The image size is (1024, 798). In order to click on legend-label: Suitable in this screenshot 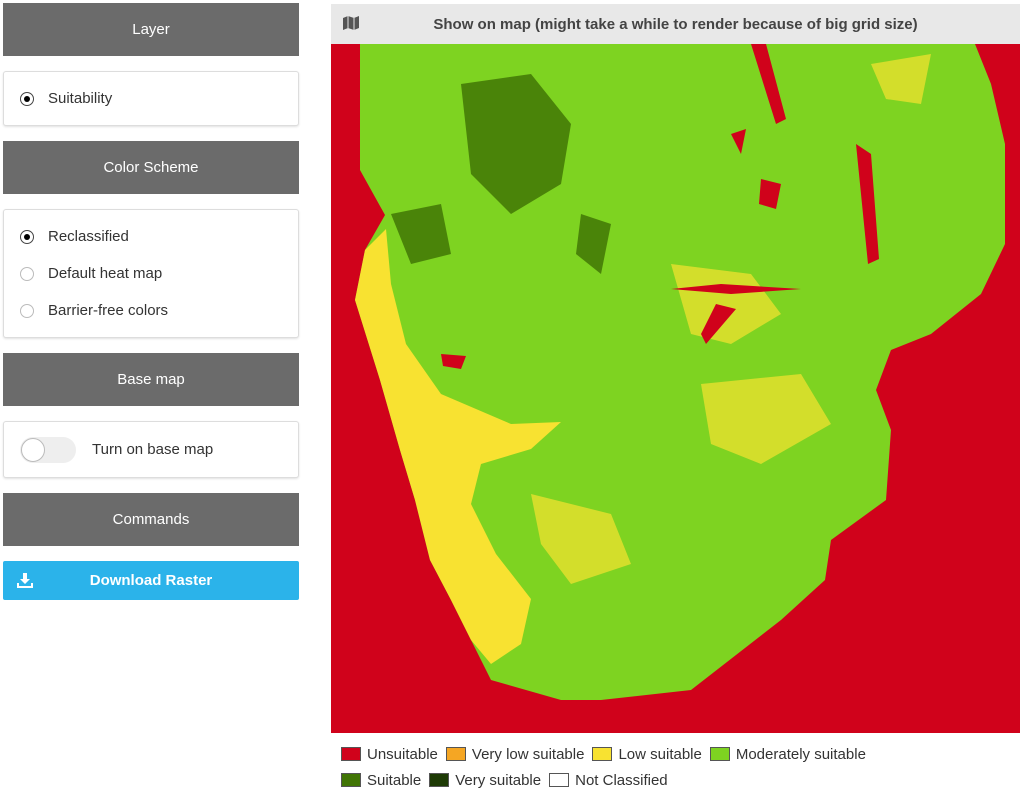, I will do `click(394, 780)`.